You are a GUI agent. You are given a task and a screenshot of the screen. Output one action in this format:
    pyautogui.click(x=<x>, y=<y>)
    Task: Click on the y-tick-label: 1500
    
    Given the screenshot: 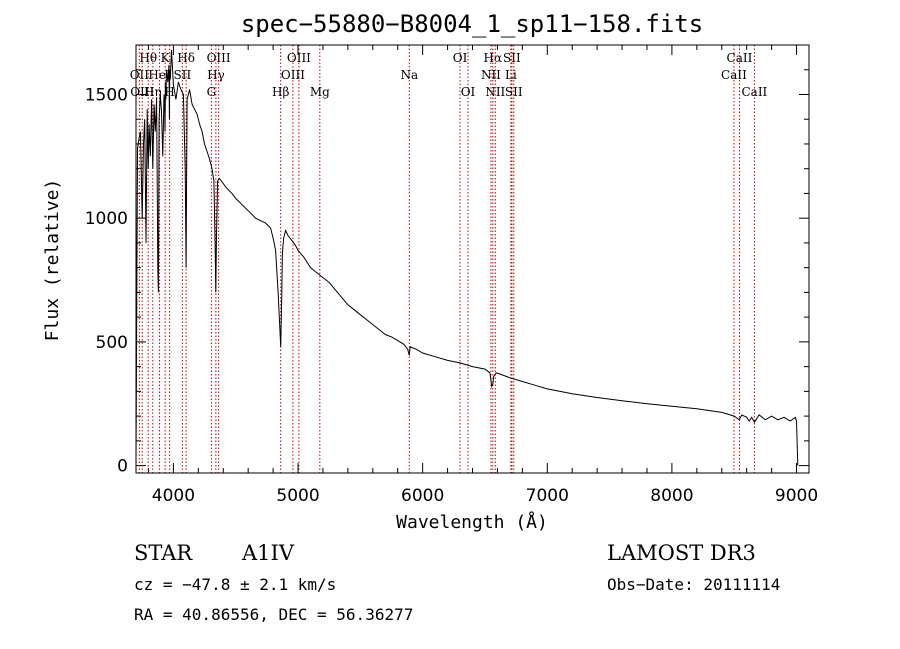 What is the action you would take?
    pyautogui.click(x=106, y=95)
    